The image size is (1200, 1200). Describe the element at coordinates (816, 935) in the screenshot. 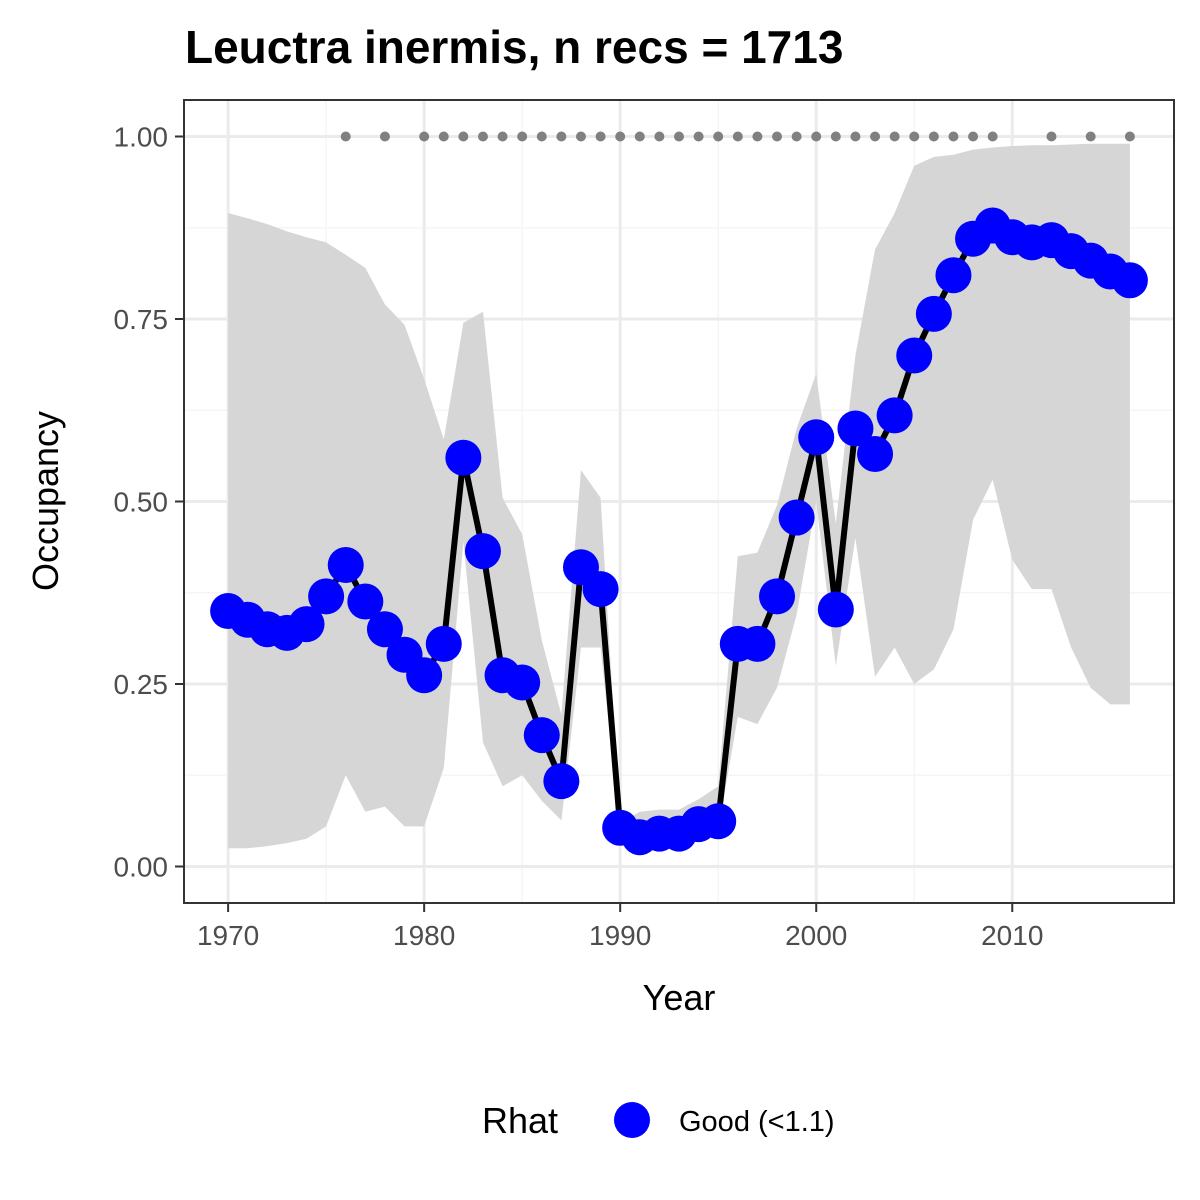

I see `x-tick-label: 2000` at that location.